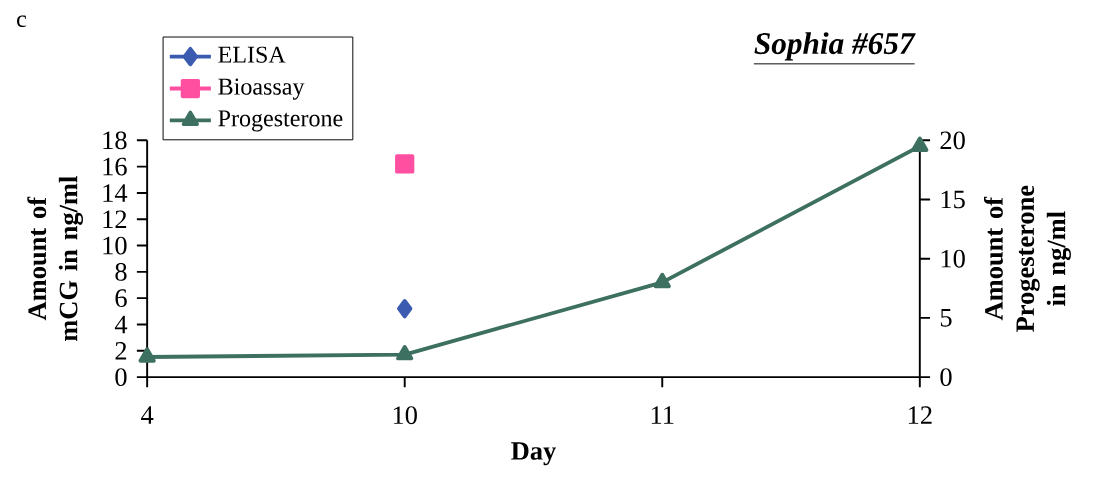 The height and width of the screenshot is (482, 1095). I want to click on y2-tick-label: 5, so click(946, 318).